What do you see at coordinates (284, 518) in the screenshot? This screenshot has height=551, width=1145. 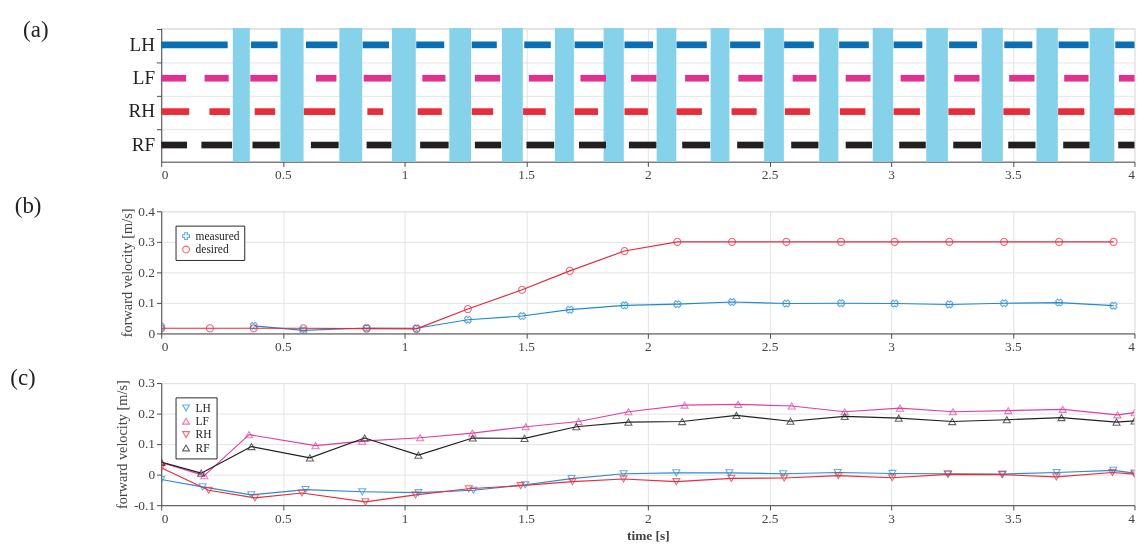 I see `x-tick-label: 0.5` at bounding box center [284, 518].